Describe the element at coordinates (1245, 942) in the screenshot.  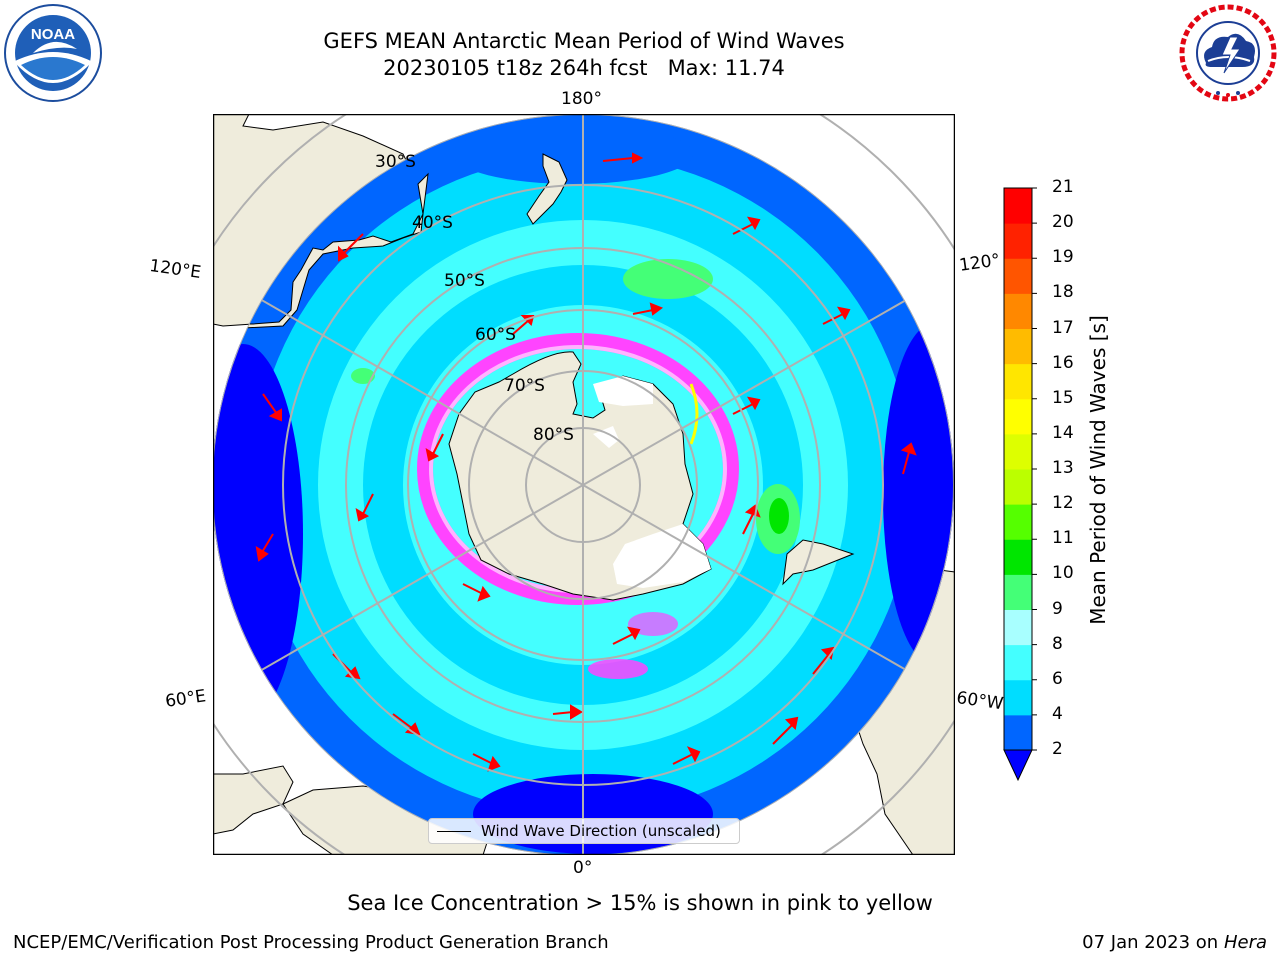
I see `machine-name: Hera` at that location.